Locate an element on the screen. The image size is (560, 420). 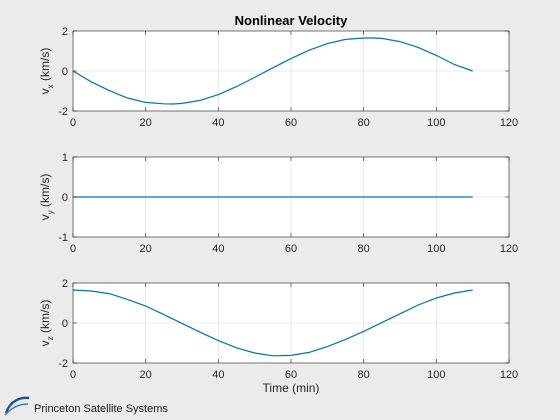
y-axis-label: vy (km/s) is located at coordinates (46, 197).